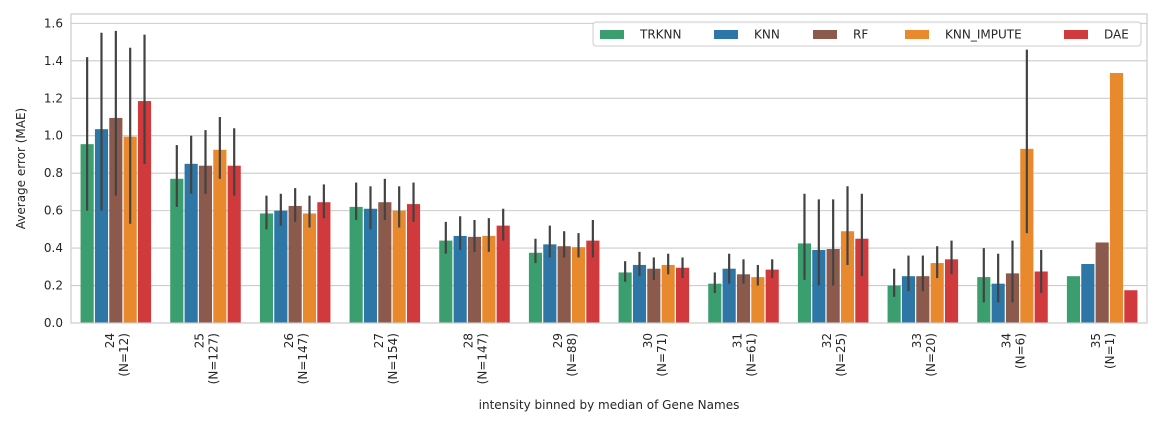  I want to click on x-tick-sublabel: (N=88), so click(572, 355).